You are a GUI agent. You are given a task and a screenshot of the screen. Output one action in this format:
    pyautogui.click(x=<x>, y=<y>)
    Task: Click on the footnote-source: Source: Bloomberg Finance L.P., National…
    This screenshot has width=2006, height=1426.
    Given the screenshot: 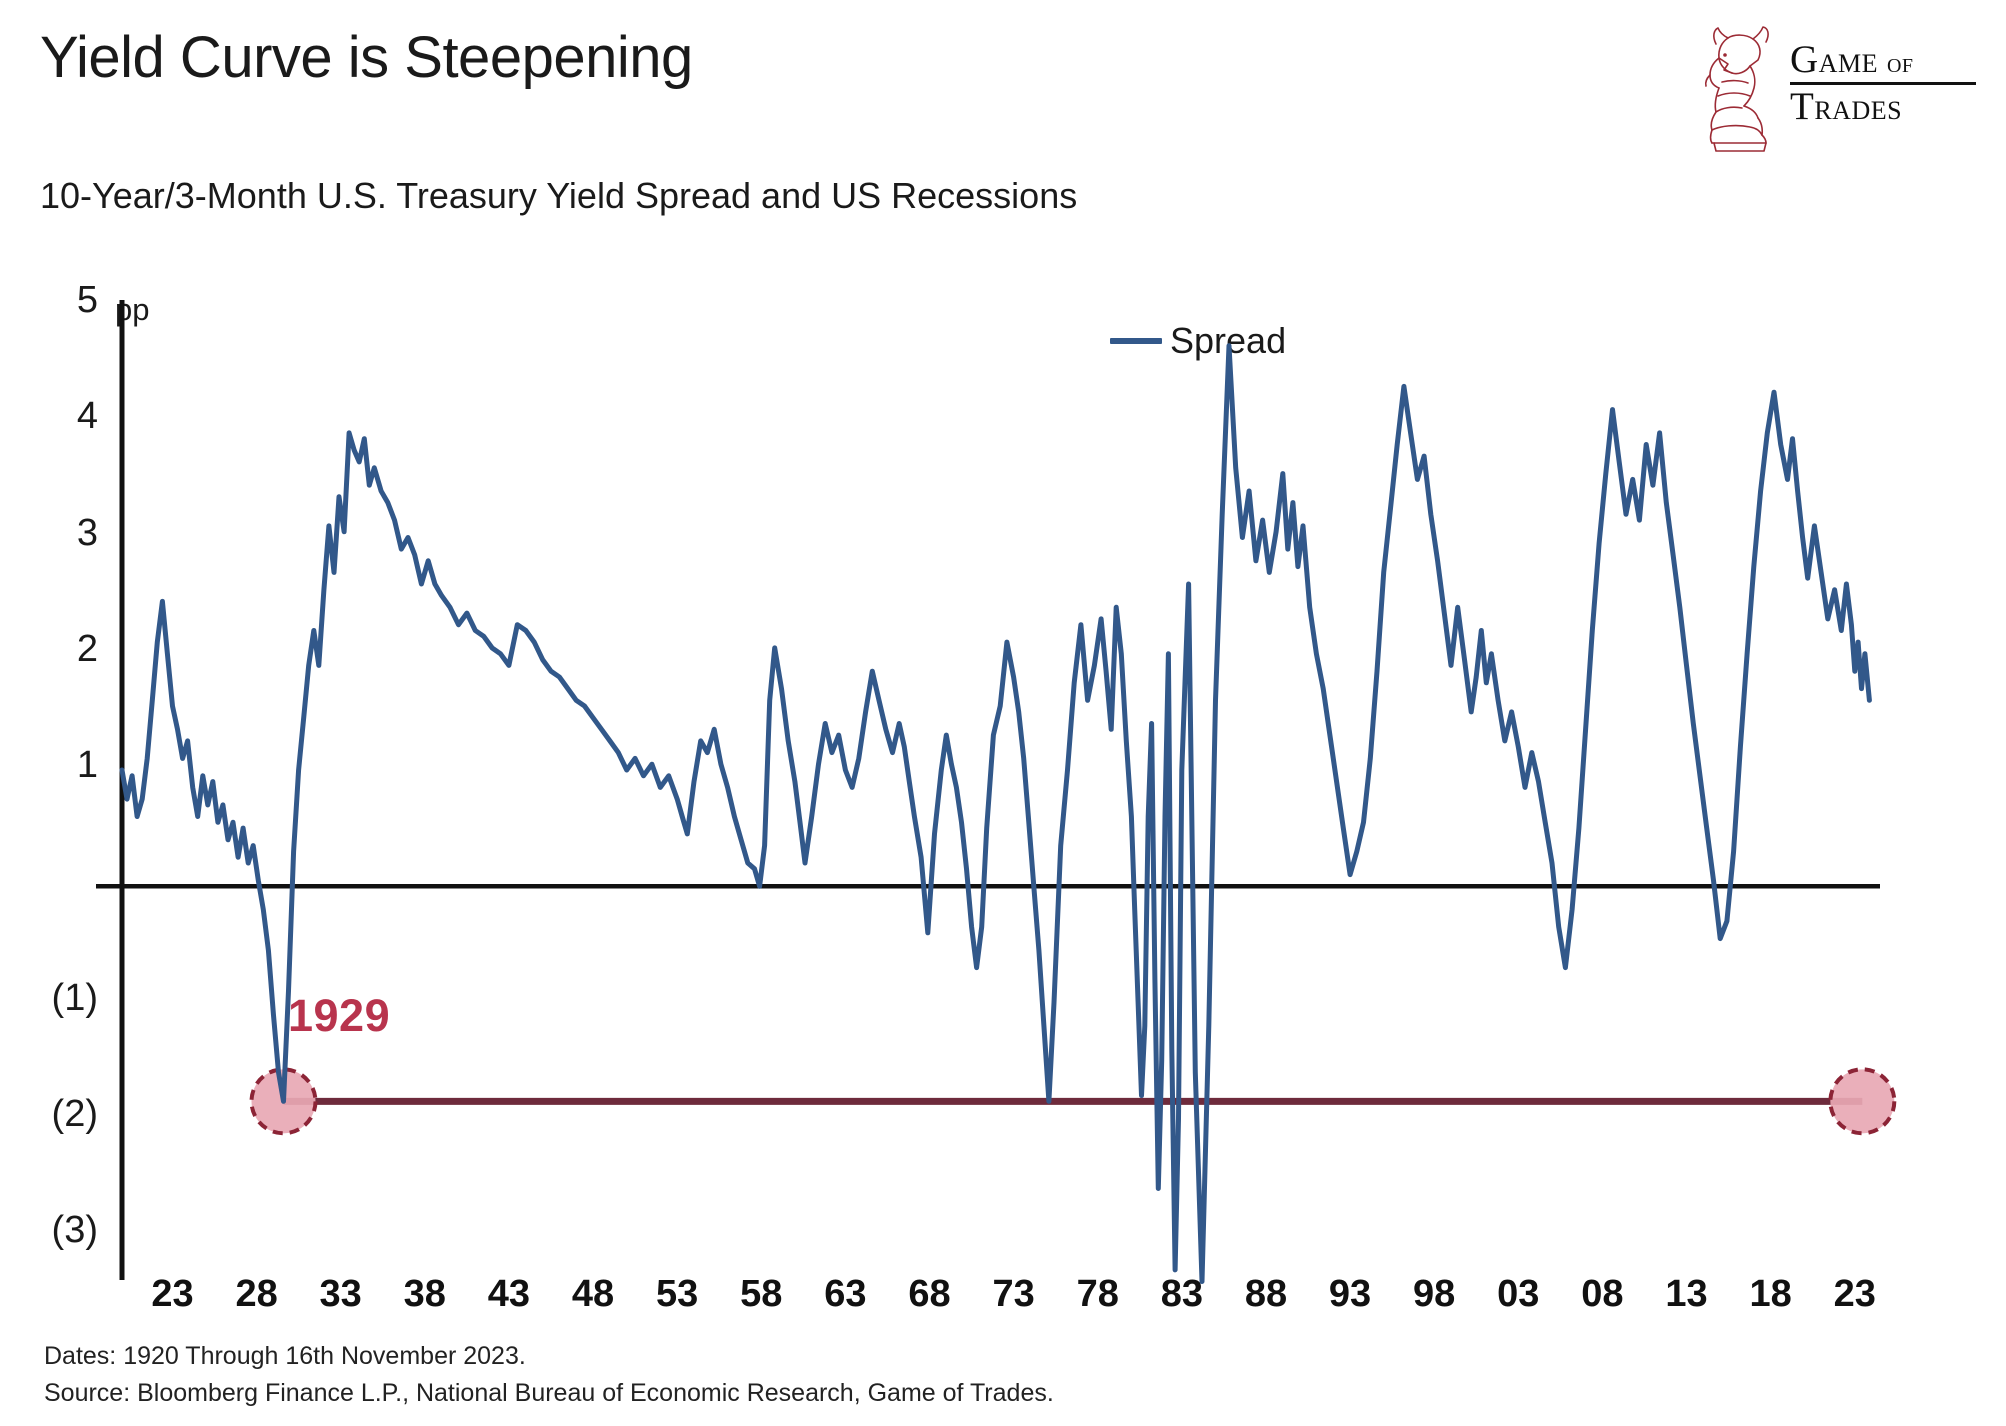 What is the action you would take?
    pyautogui.click(x=549, y=1393)
    